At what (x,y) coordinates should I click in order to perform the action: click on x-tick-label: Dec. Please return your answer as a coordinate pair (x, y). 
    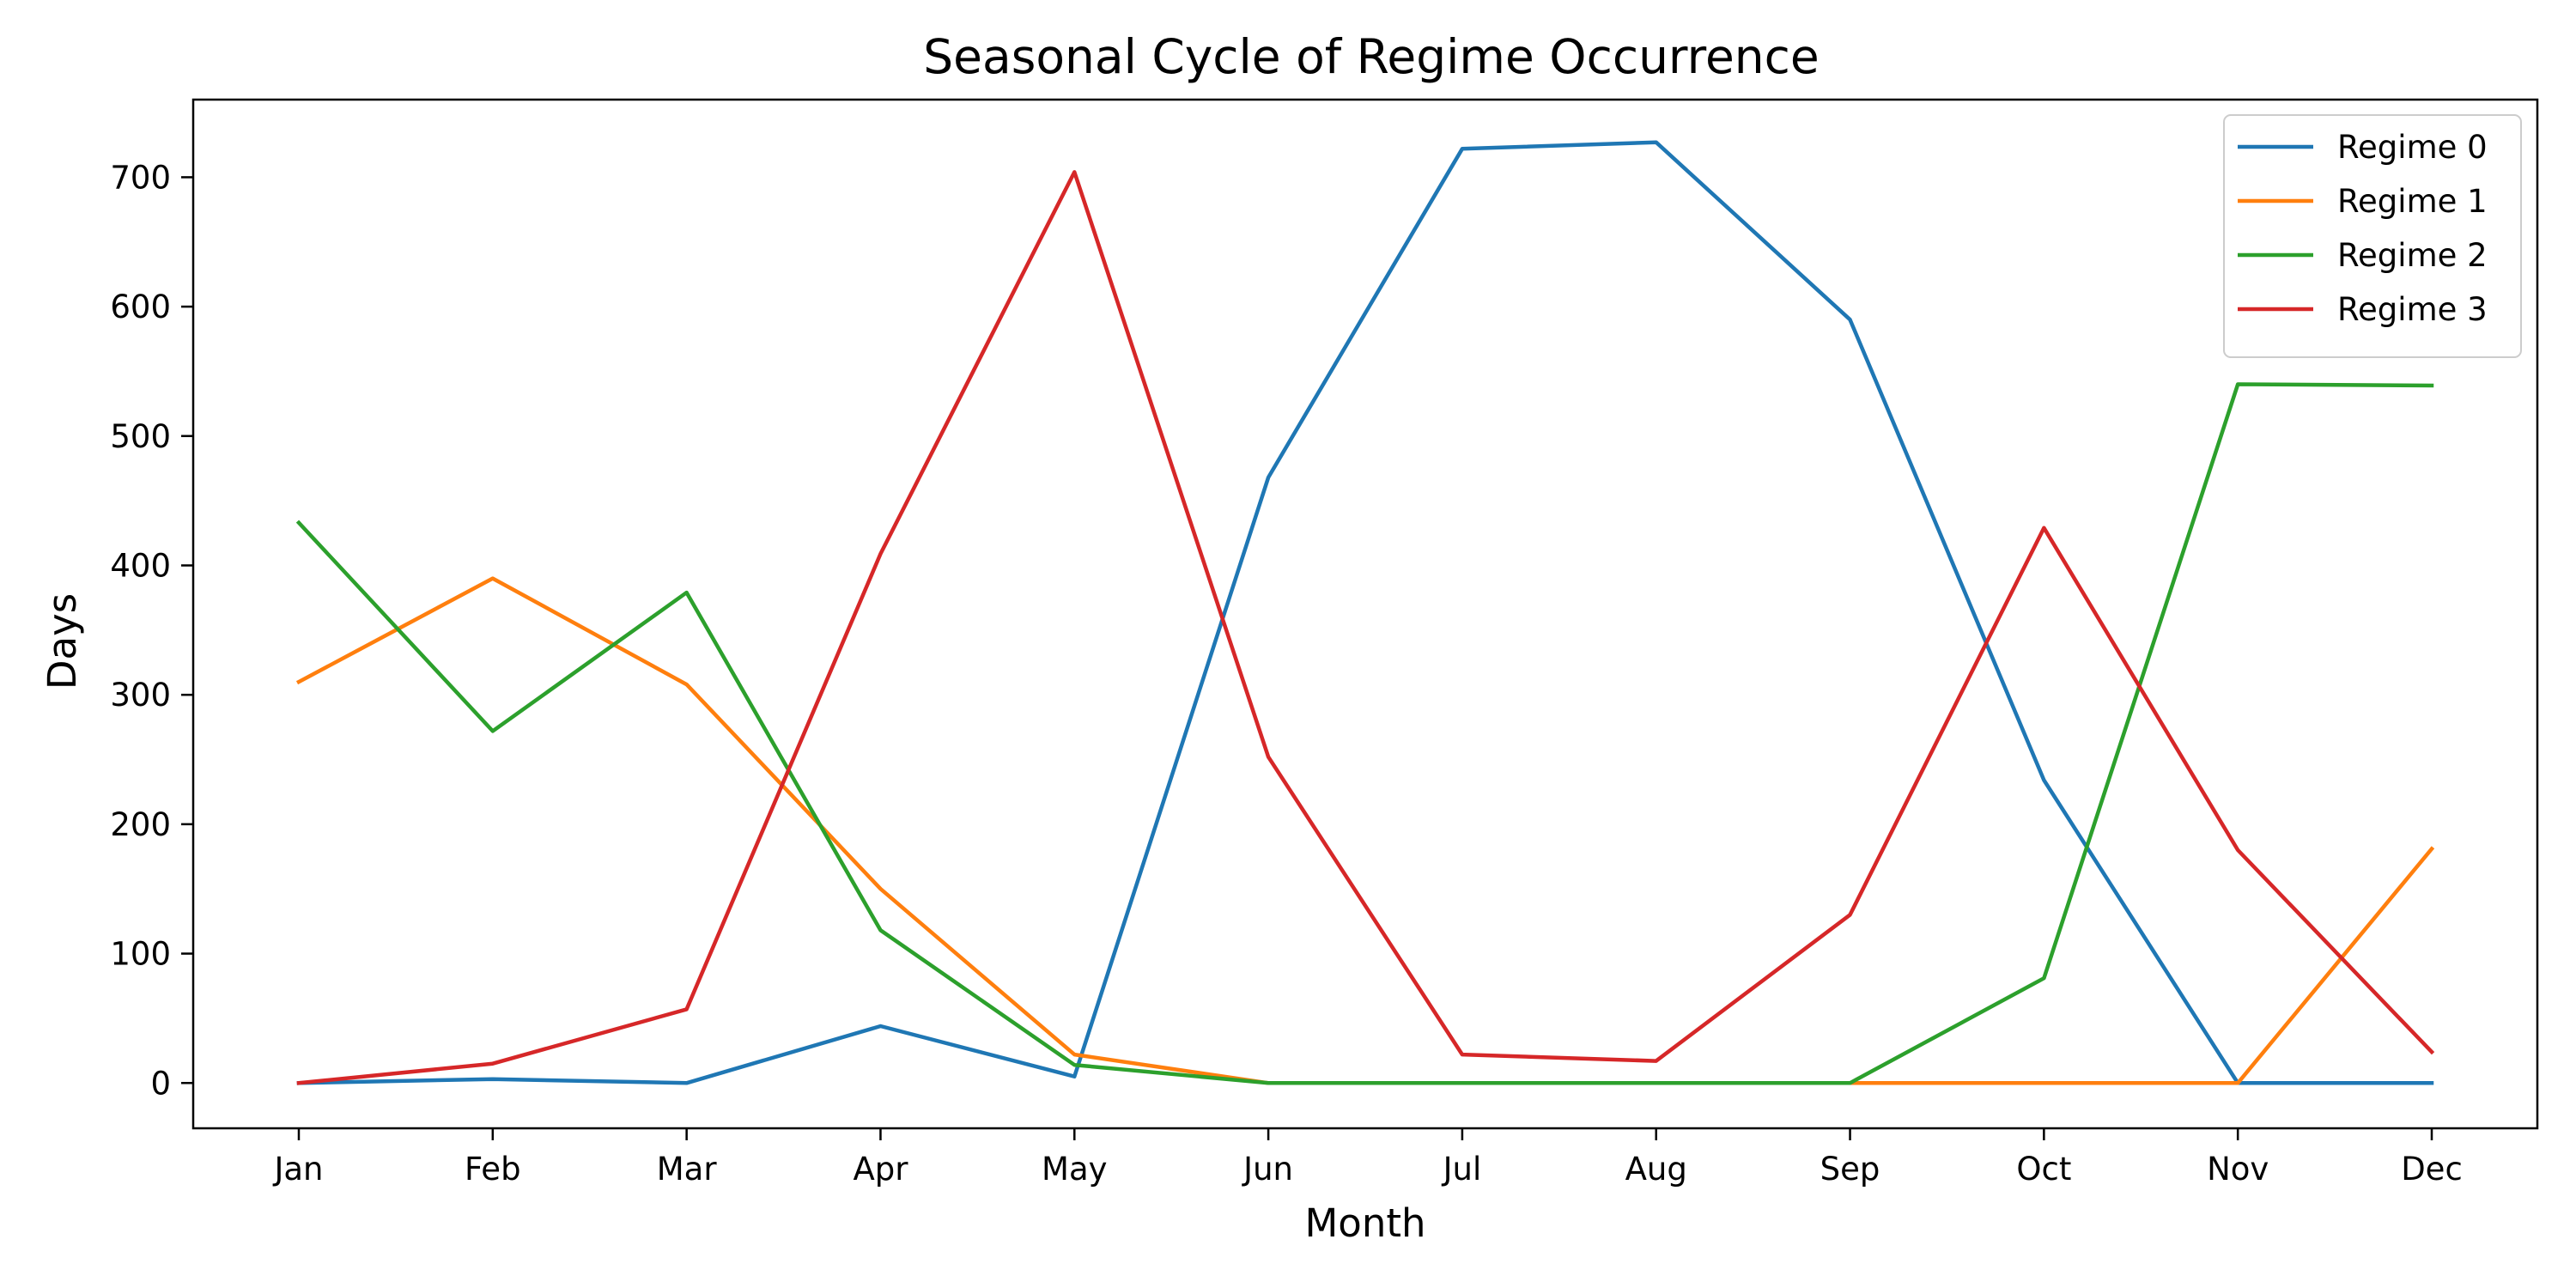
    Looking at the image, I should click on (2432, 1169).